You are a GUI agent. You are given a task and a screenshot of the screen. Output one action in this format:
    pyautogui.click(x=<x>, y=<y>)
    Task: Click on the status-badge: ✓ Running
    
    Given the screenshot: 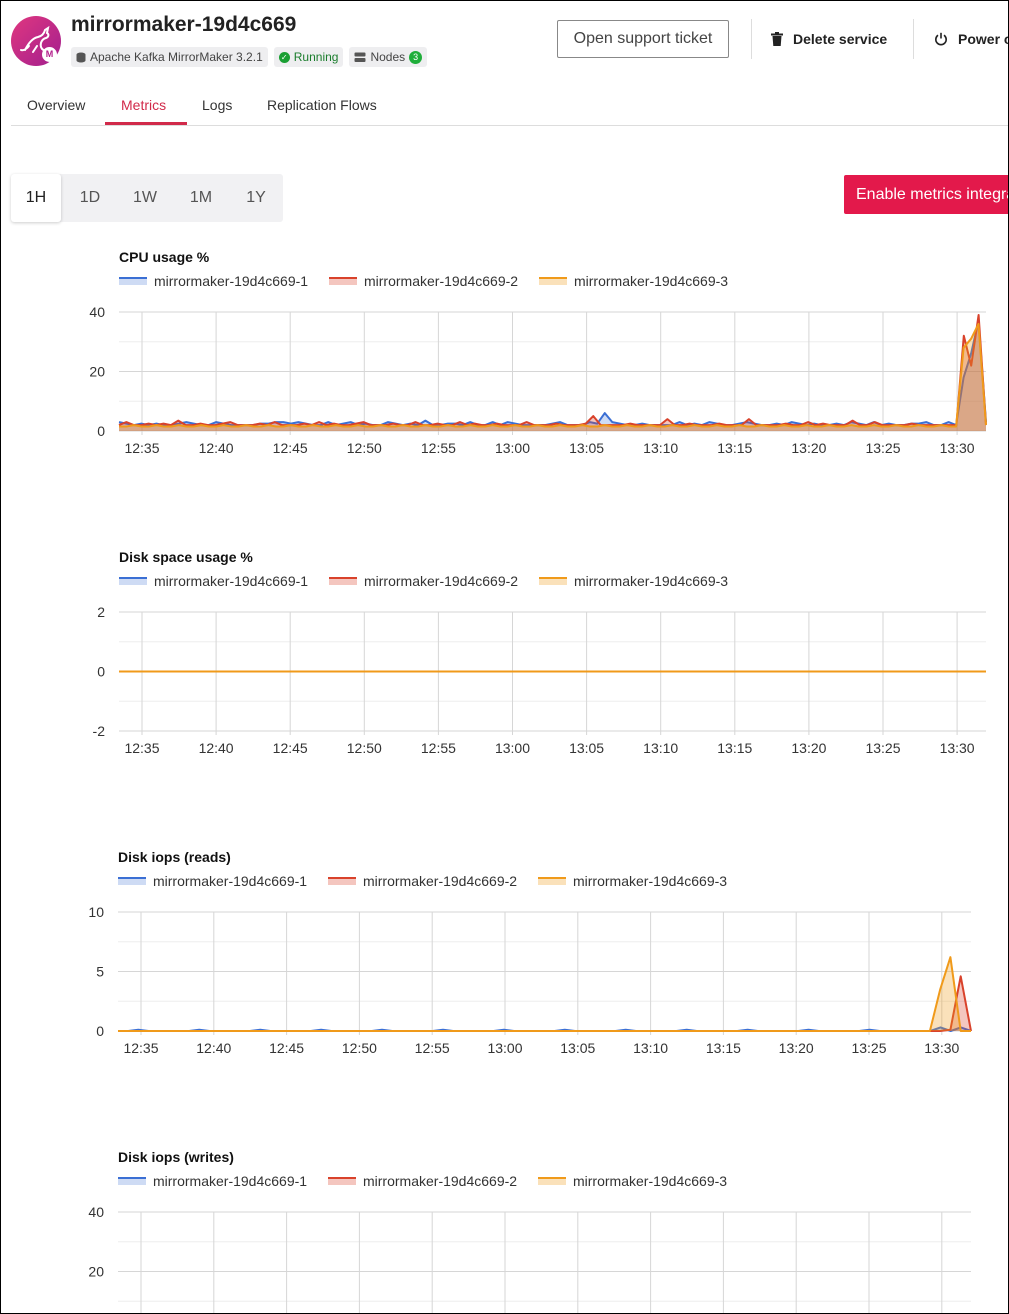 What is the action you would take?
    pyautogui.click(x=308, y=57)
    